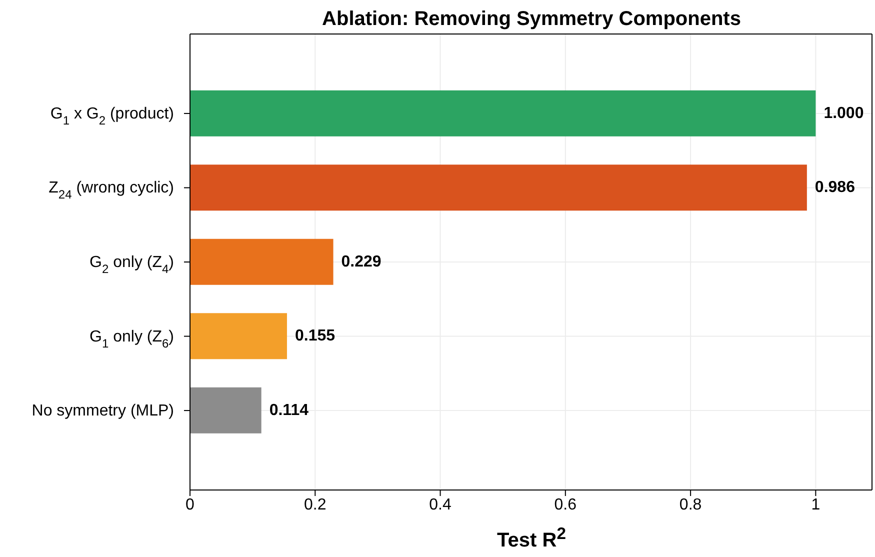 This screenshot has height=557, width=875. What do you see at coordinates (190, 505) in the screenshot?
I see `x-tick-label: 0` at bounding box center [190, 505].